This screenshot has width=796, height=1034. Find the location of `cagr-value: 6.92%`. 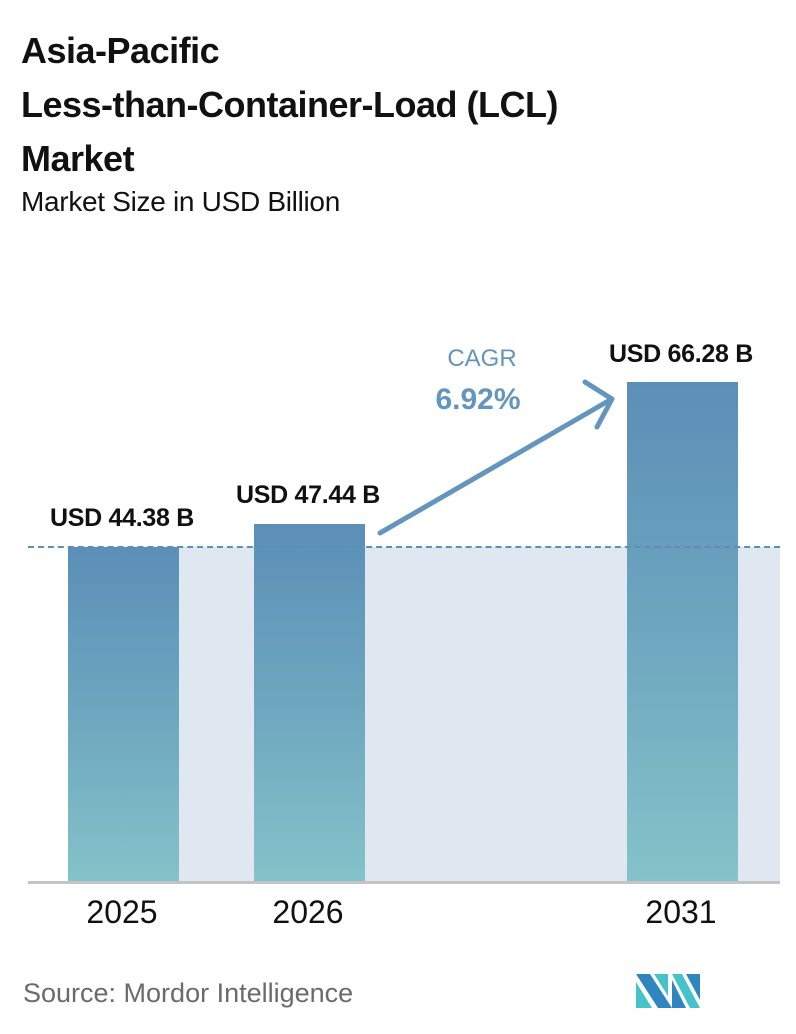

cagr-value: 6.92% is located at coordinates (478, 399).